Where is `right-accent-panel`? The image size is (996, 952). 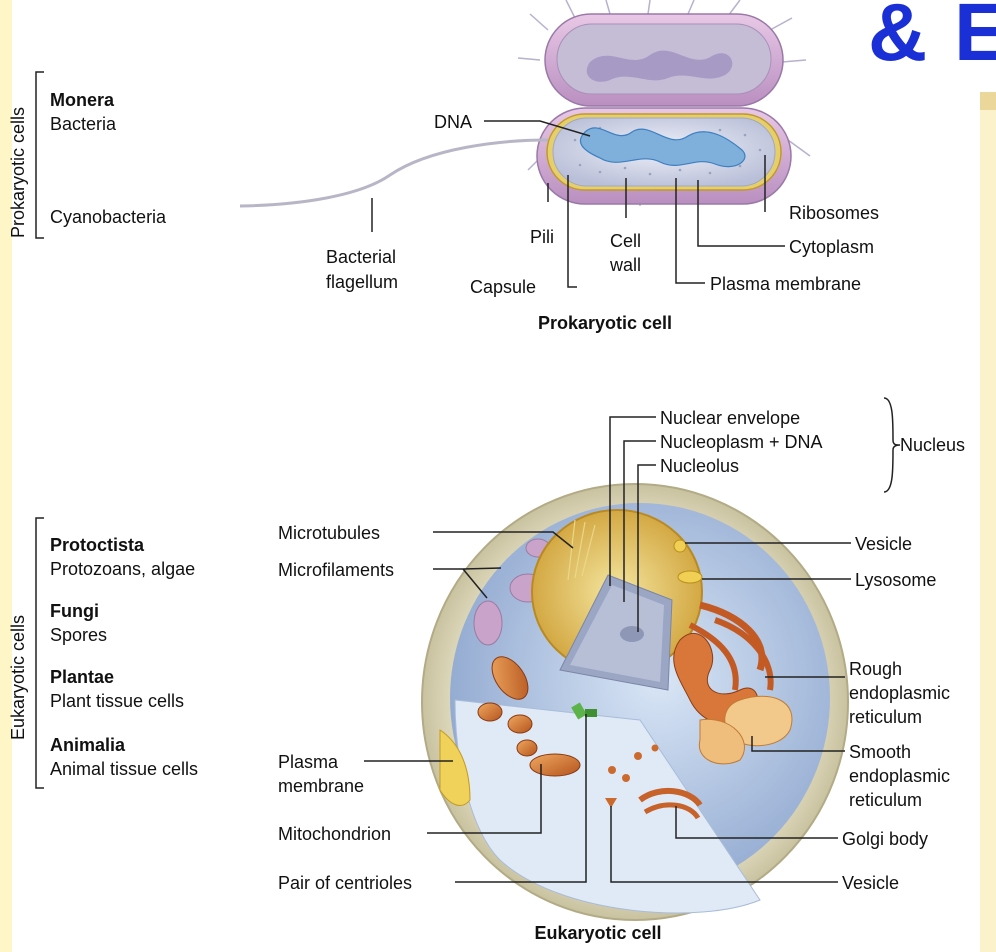
right-accent-panel is located at coordinates (988, 522).